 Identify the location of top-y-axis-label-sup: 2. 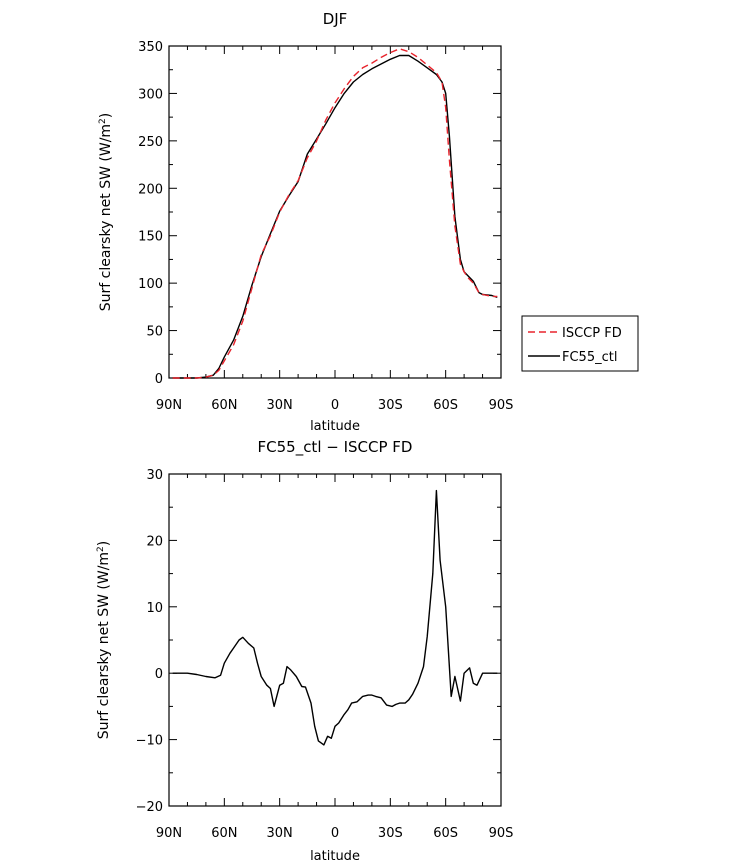
(103, 121).